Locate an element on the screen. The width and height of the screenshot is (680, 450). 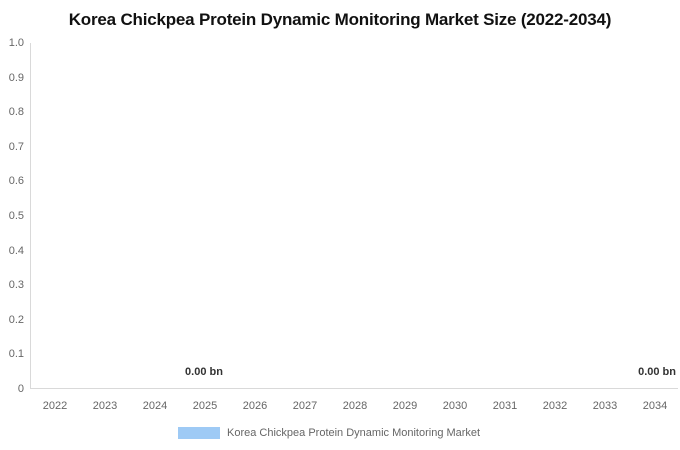
data-label-2025: 0.00 bn is located at coordinates (204, 372).